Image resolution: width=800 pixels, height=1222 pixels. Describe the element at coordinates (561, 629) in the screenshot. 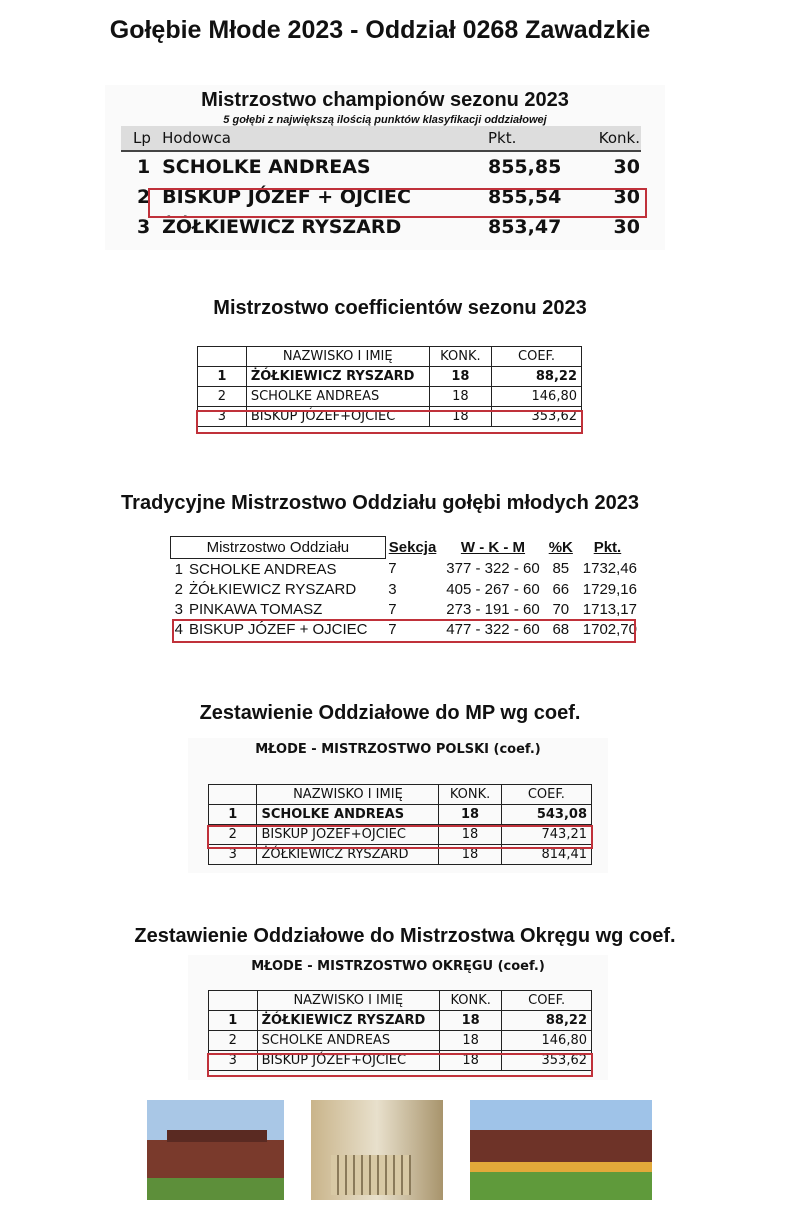

I see `table-cell: 68` at that location.